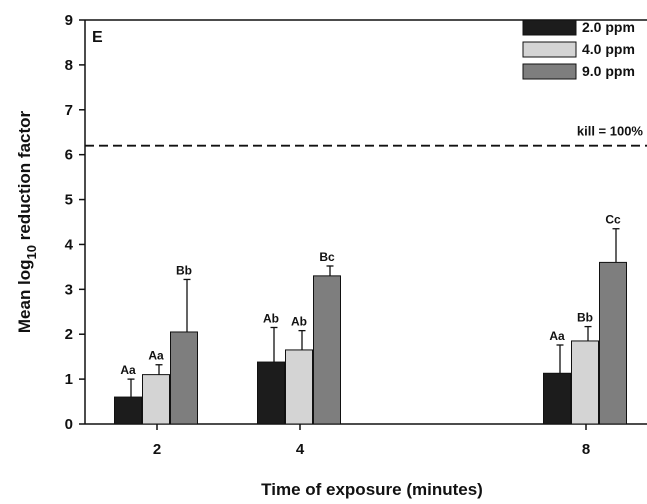 Image resolution: width=647 pixels, height=504 pixels. I want to click on panel-label: E, so click(97, 37).